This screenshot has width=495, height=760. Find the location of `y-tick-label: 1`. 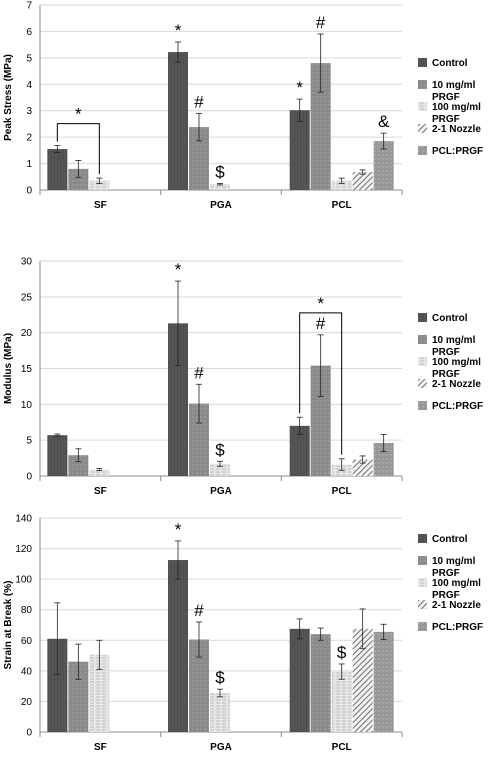

y-tick-label: 1 is located at coordinates (29, 164).